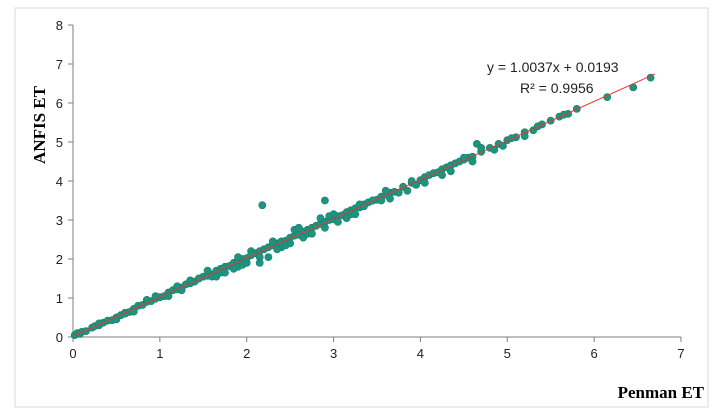 The width and height of the screenshot is (720, 417). Describe the element at coordinates (159, 353) in the screenshot. I see `x-tick-label: 1` at that location.